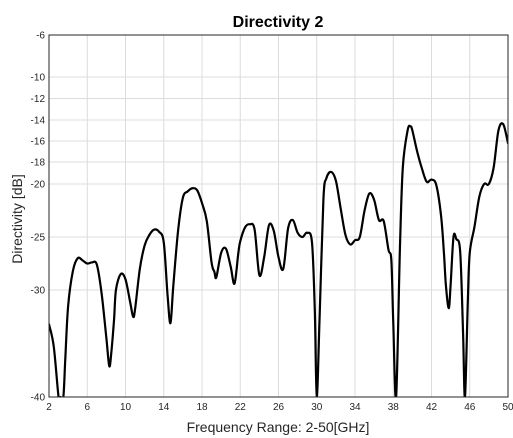 Image resolution: width=513 pixels, height=438 pixels. Describe the element at coordinates (38, 142) in the screenshot. I see `y-tick-label: -16` at that location.